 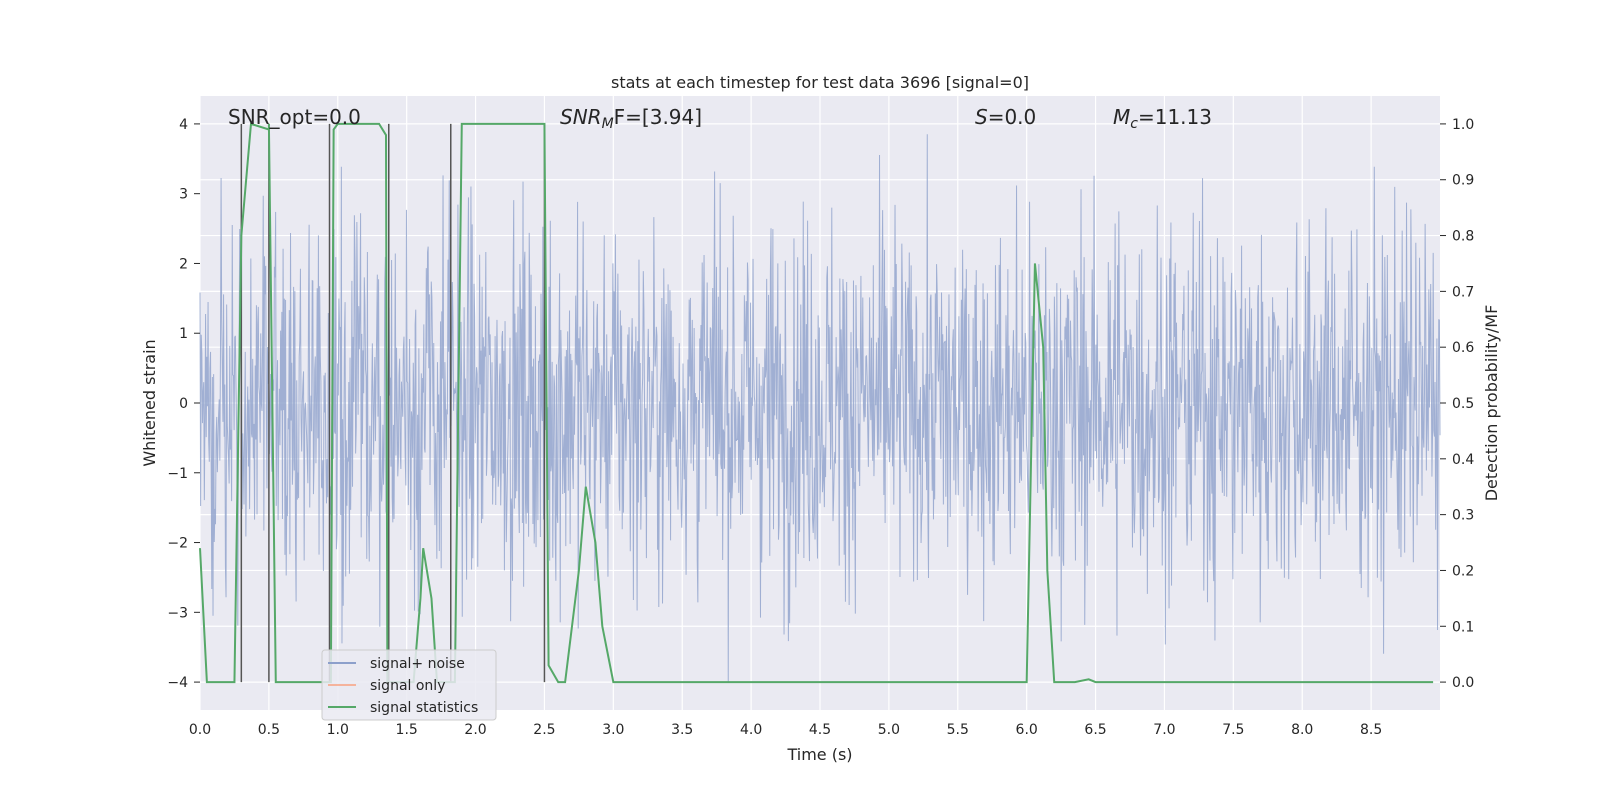 What do you see at coordinates (1012, 117) in the screenshot?
I see `annotation-s-rest: =0.0` at bounding box center [1012, 117].